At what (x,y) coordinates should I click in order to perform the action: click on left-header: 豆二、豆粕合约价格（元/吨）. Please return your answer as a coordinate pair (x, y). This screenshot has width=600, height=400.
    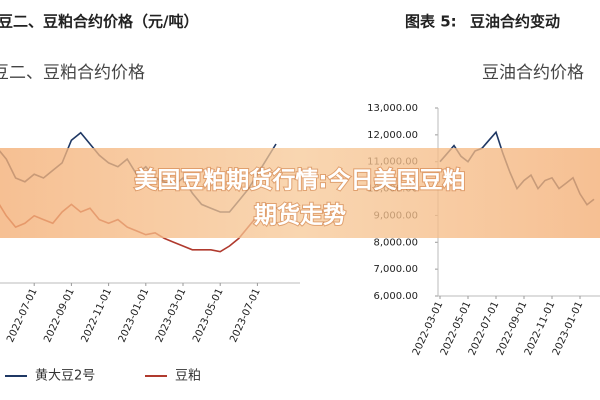
    Looking at the image, I should click on (99, 22).